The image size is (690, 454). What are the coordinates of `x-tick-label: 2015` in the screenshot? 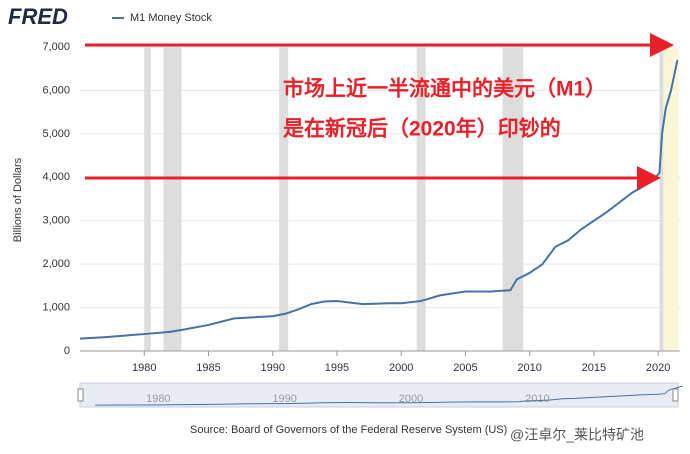 It's located at (594, 368).